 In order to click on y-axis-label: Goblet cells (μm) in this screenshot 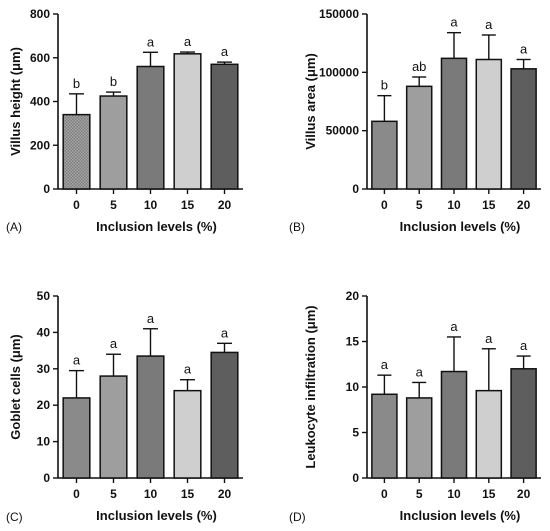, I will do `click(15, 386)`.